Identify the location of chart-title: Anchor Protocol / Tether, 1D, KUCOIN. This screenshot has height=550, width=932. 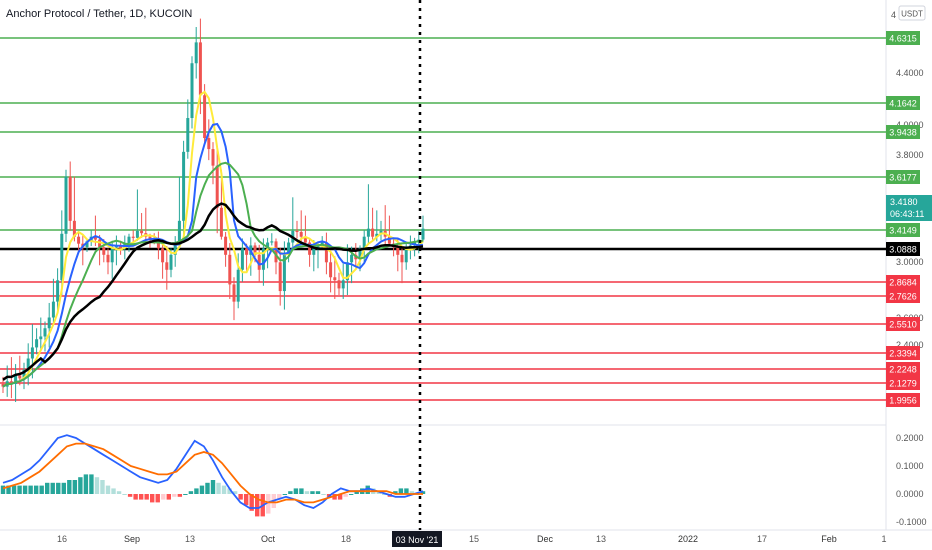
(99, 14).